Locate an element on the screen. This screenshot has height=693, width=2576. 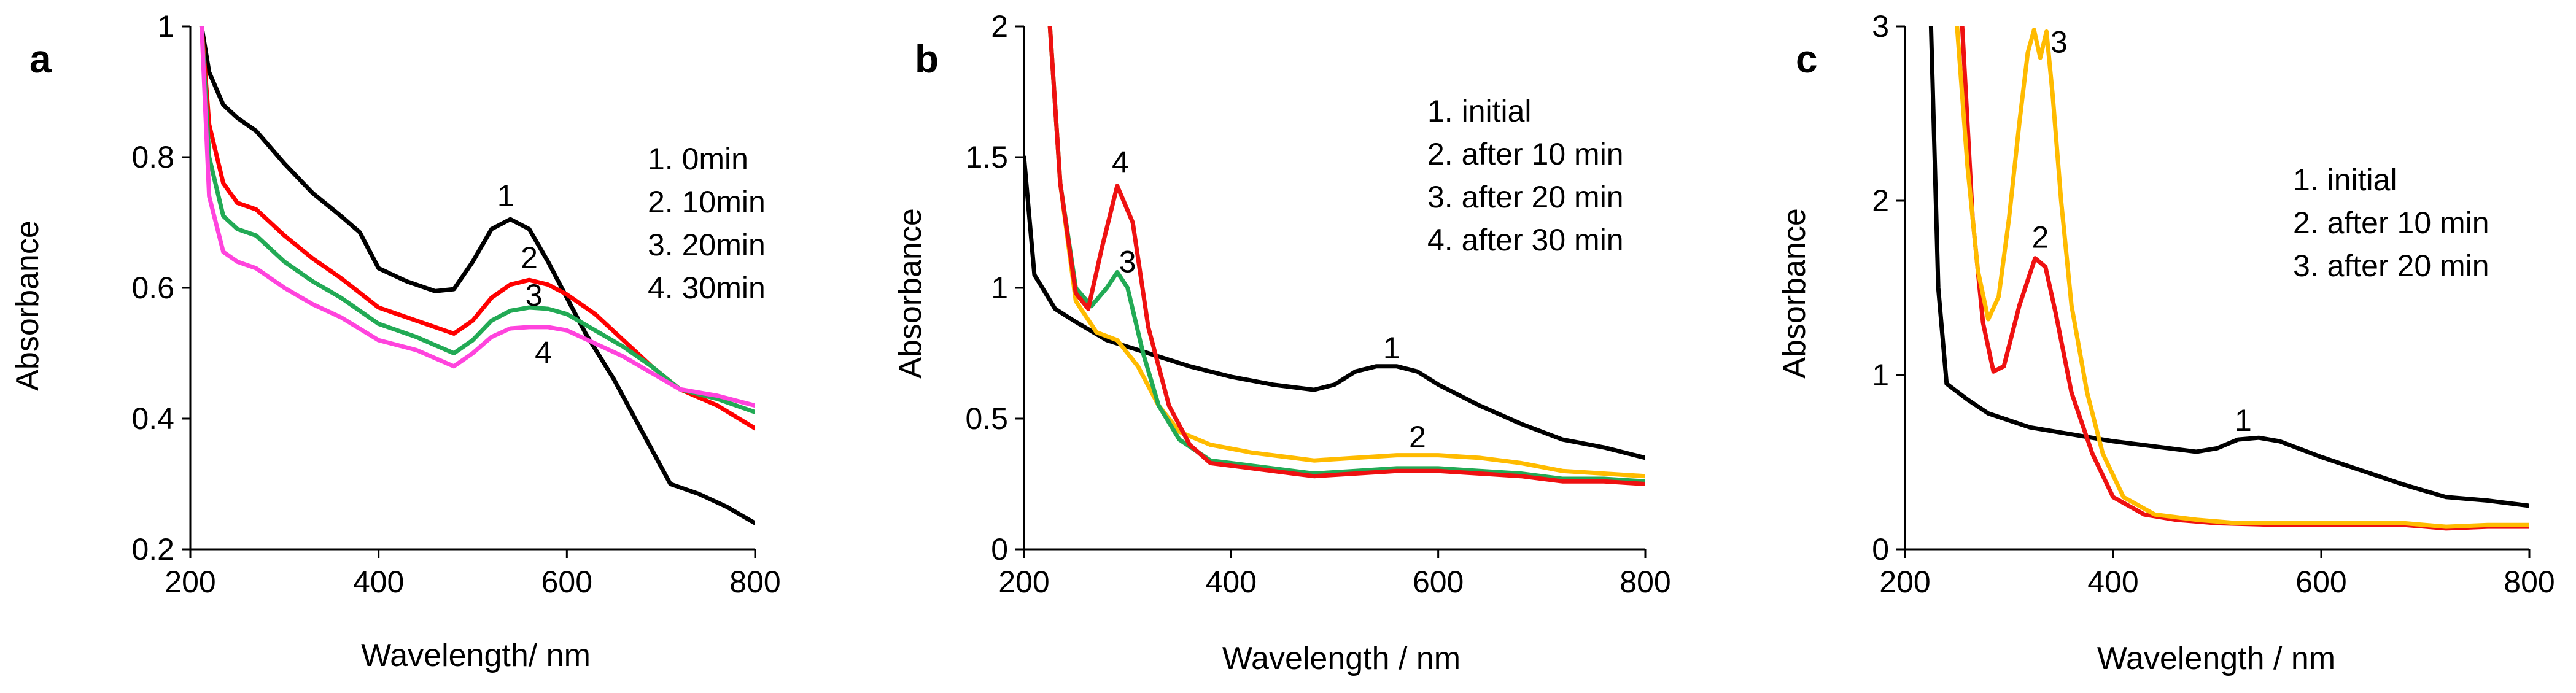
legend: 1. 0min 2. 10min 3. 20min 4. 30min is located at coordinates (707, 223).